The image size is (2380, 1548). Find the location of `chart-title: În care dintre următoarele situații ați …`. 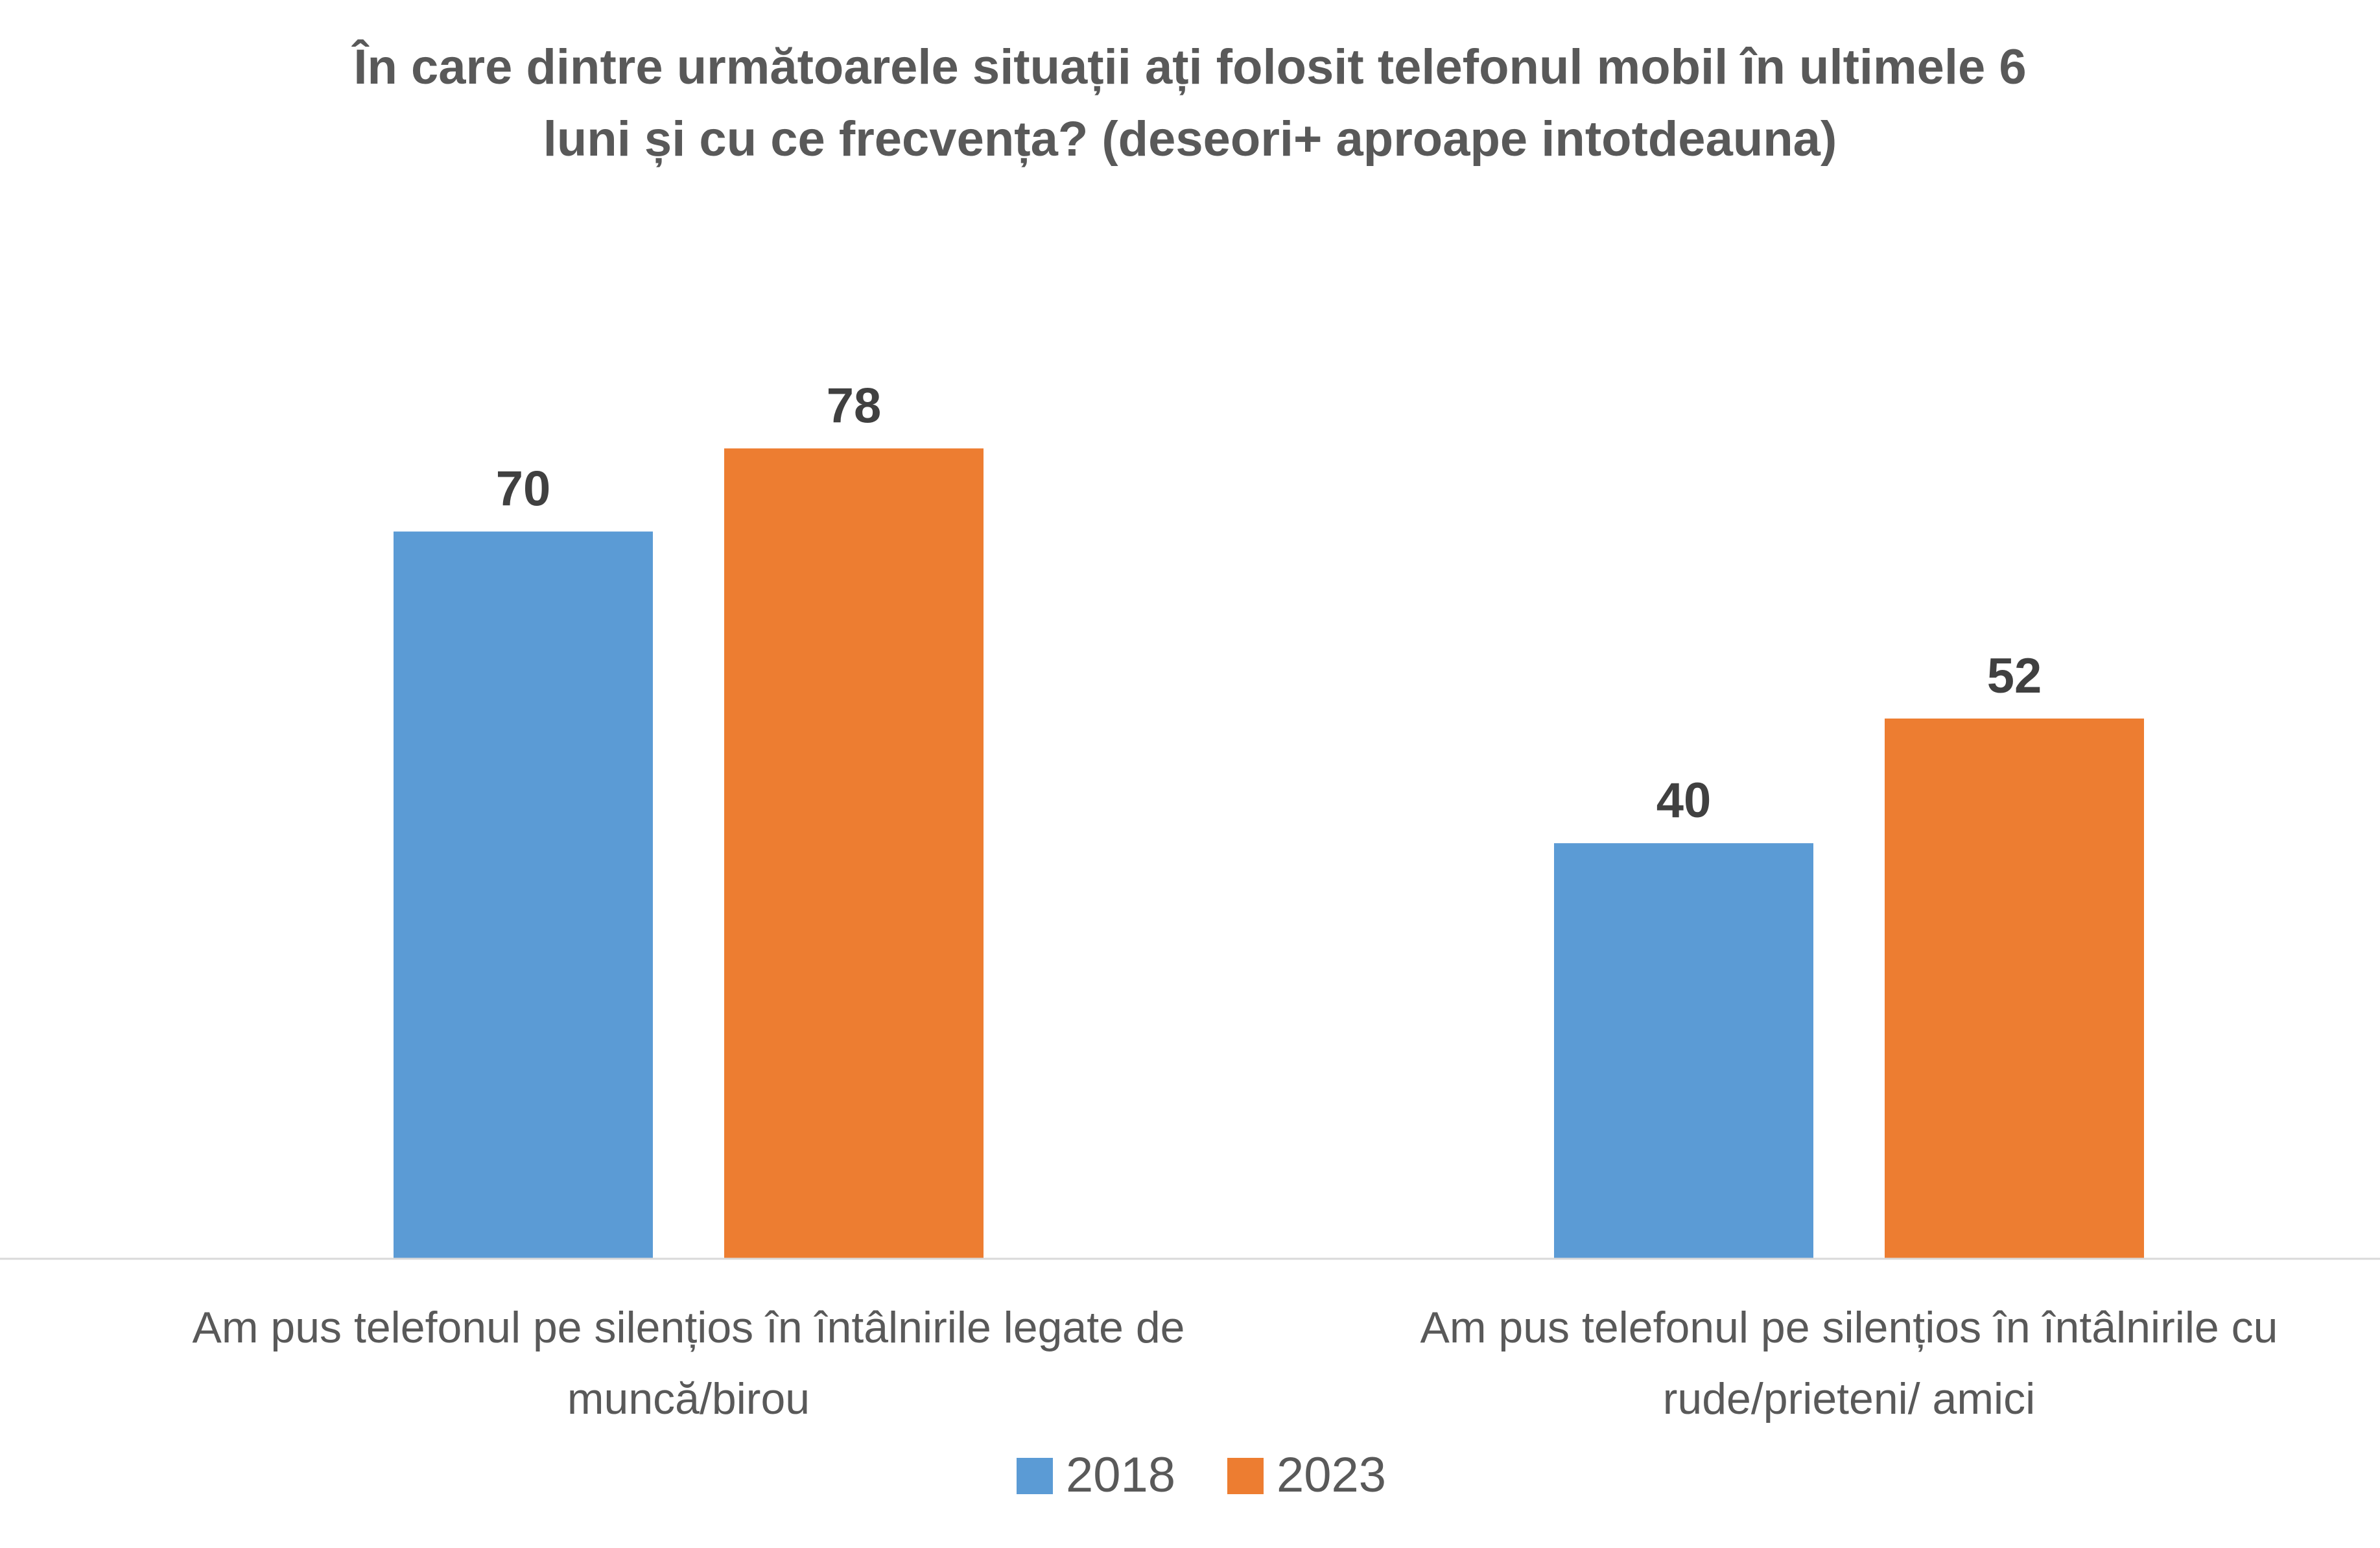

chart-title: În care dintre următoarele situații ați … is located at coordinates (1190, 103).